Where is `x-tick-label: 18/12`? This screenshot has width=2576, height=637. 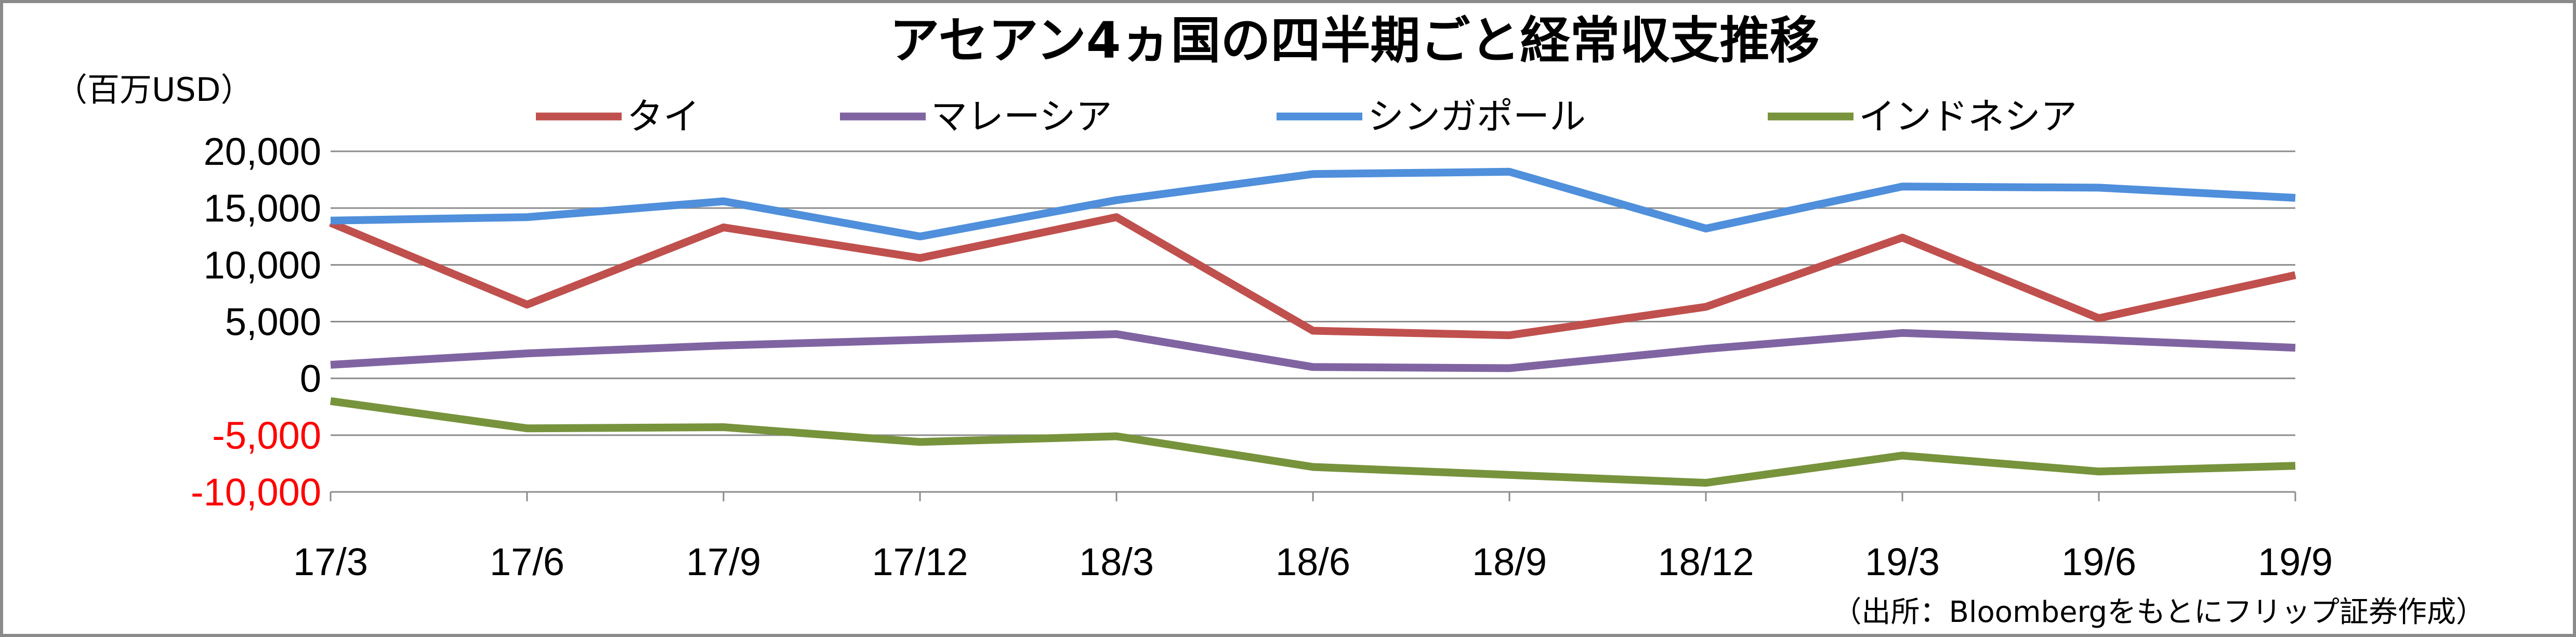 x-tick-label: 18/12 is located at coordinates (1706, 561).